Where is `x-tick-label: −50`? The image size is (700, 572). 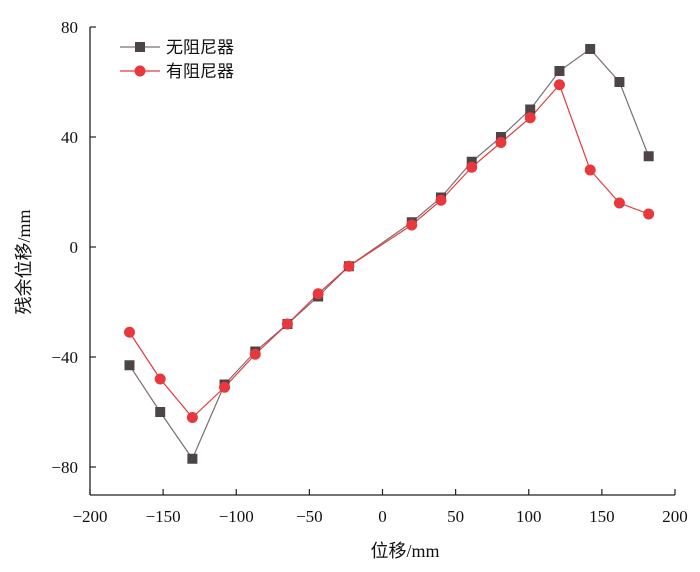 x-tick-label: −50 is located at coordinates (309, 516).